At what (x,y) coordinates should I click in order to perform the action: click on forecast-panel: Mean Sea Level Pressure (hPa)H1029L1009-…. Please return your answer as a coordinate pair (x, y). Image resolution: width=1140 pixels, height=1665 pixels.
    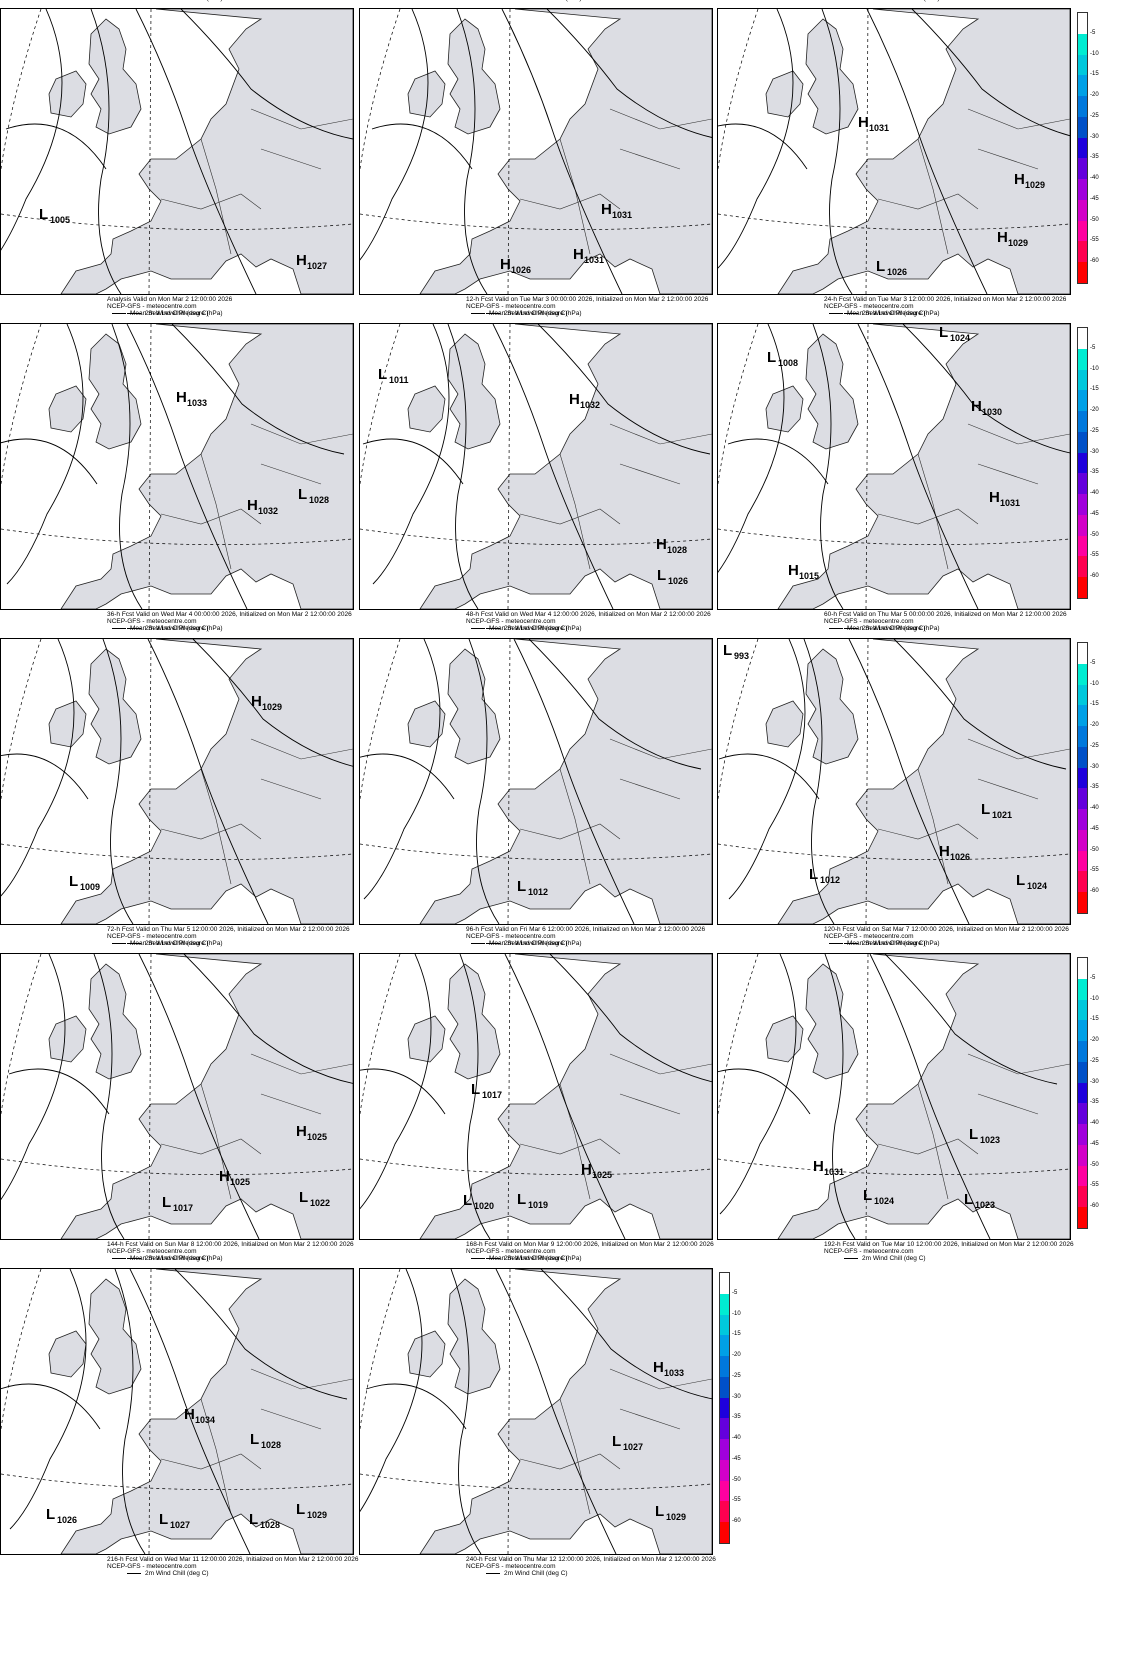
    Looking at the image, I should click on (191, 794).